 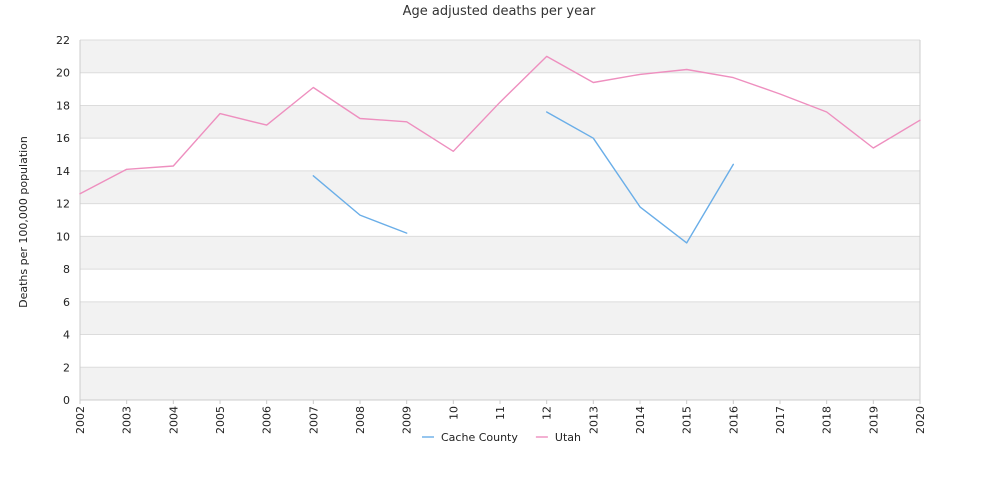 I want to click on y-tick-label: 18, so click(x=63, y=105).